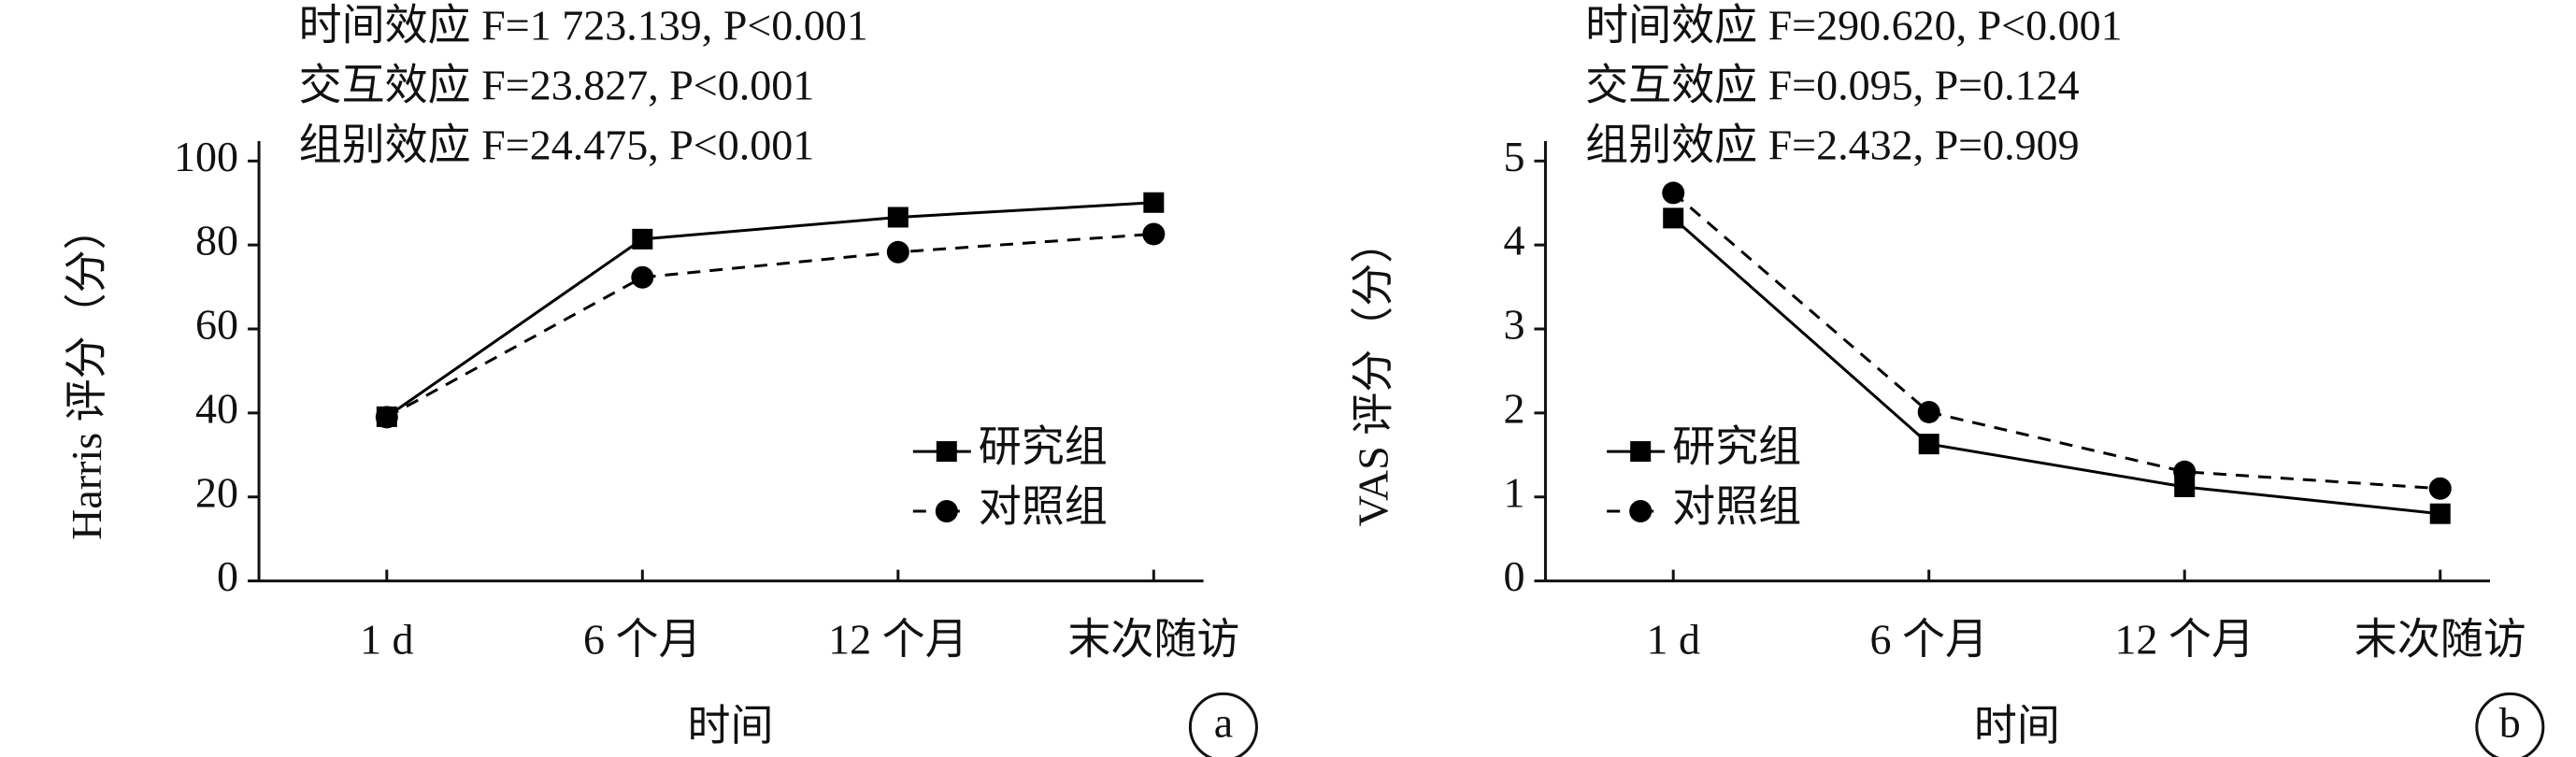  I want to click on y-tick-label: 5, so click(1513, 156).